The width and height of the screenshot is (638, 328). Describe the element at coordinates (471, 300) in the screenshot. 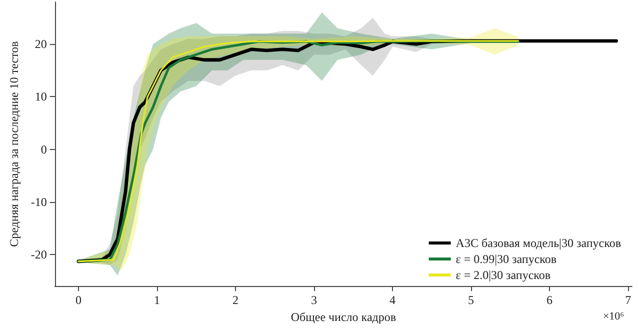

I see `x-tick-label: 5` at that location.